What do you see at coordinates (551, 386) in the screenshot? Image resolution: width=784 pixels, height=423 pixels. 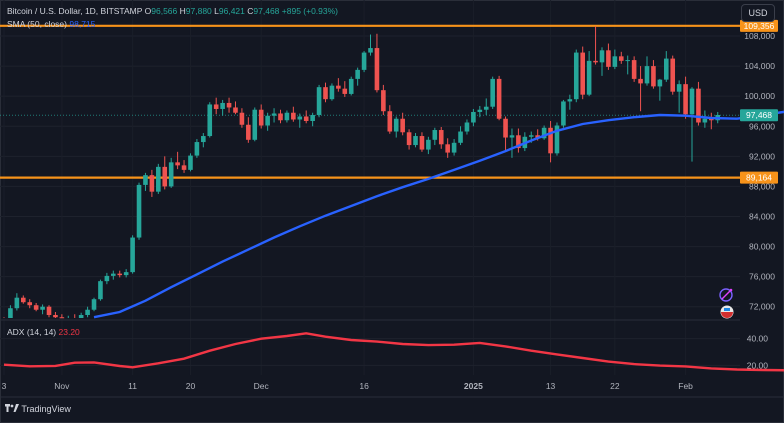 I see `time-tick-label: 13` at bounding box center [551, 386].